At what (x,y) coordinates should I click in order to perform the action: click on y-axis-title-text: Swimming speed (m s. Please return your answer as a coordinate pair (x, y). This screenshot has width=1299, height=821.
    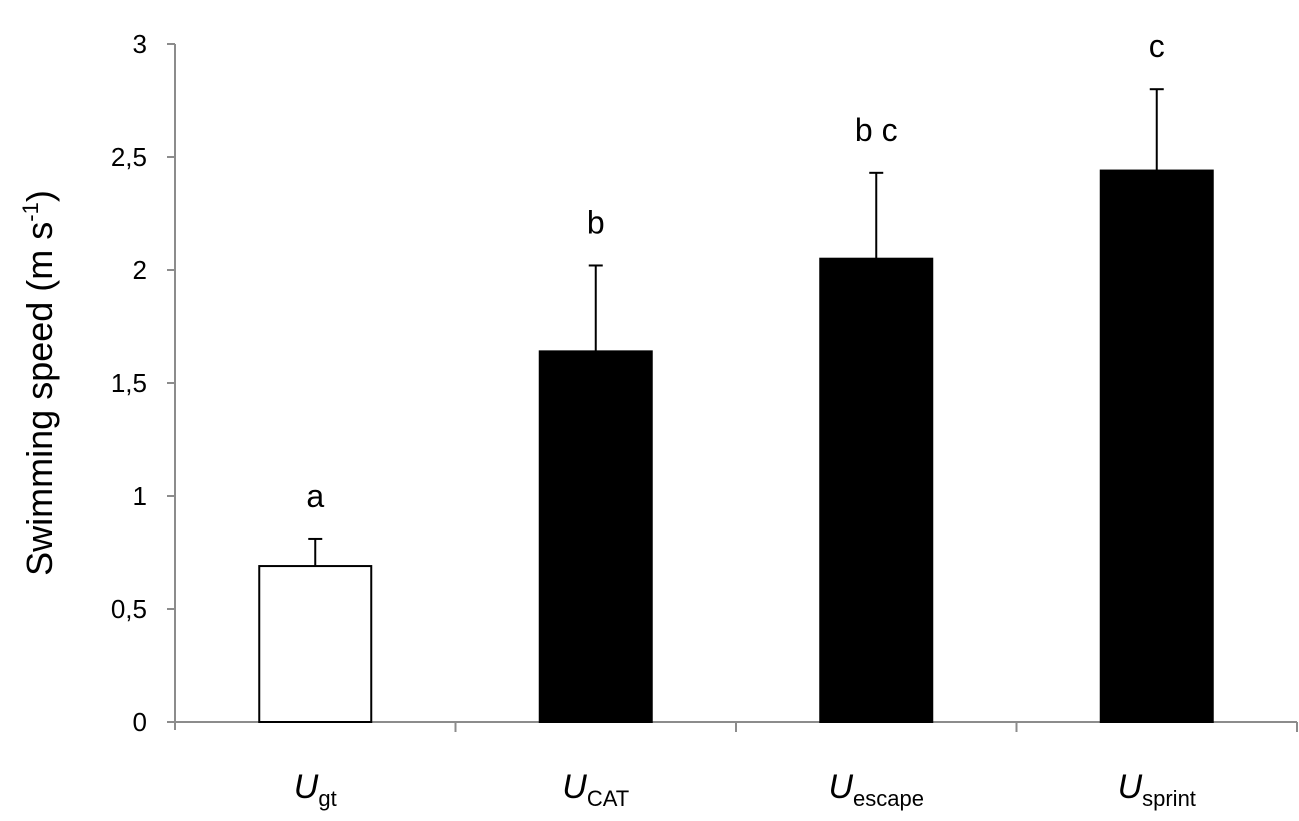
    Looking at the image, I should click on (39, 399).